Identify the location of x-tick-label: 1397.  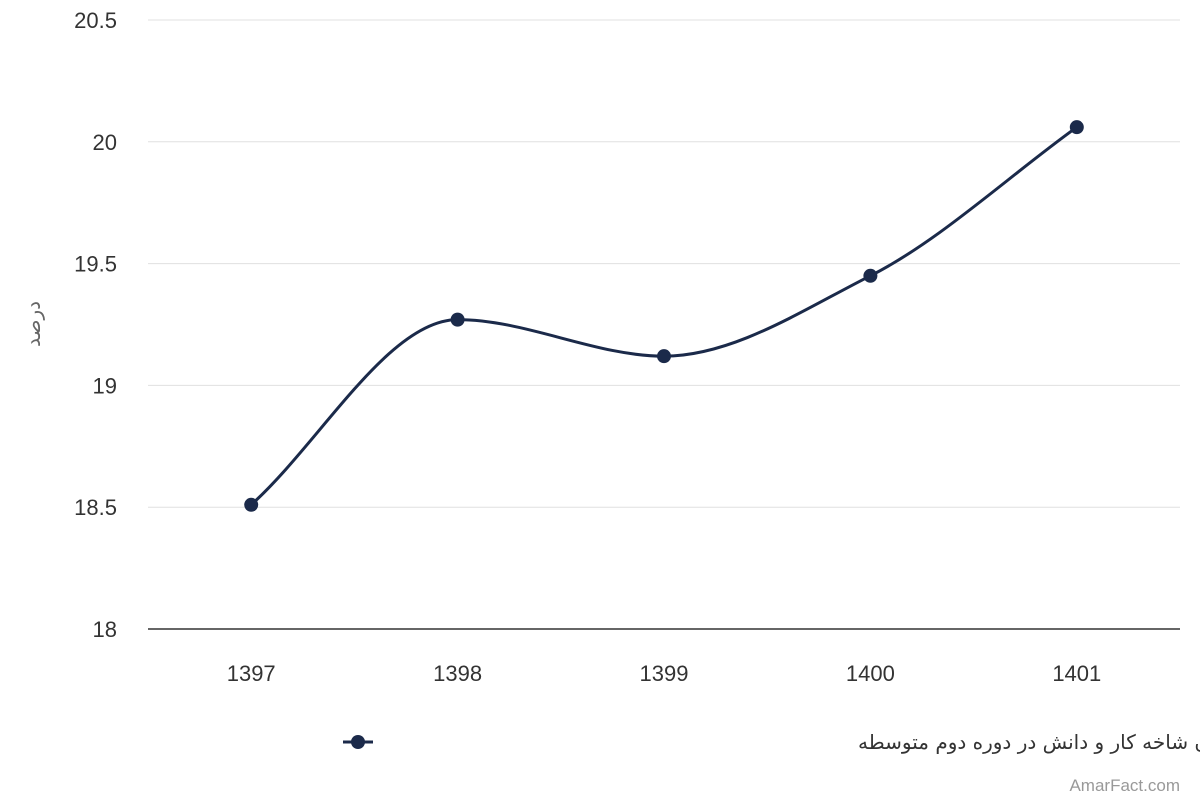
(251, 673).